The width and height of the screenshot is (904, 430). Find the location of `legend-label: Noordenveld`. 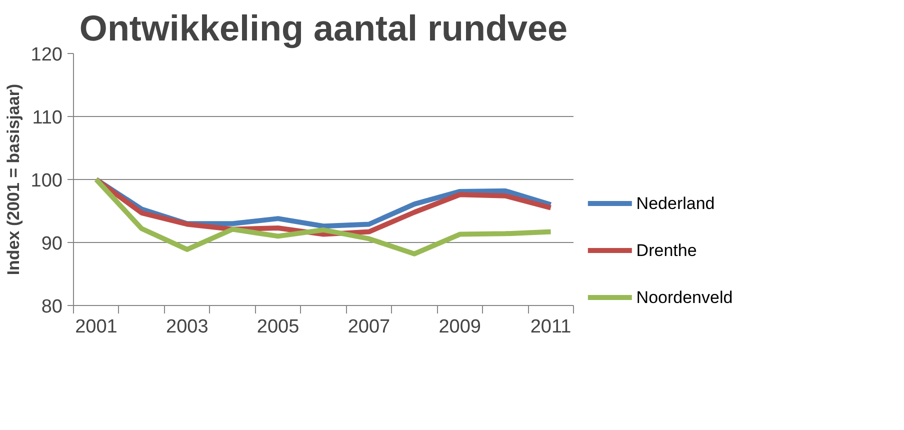

legend-label: Noordenveld is located at coordinates (684, 297).